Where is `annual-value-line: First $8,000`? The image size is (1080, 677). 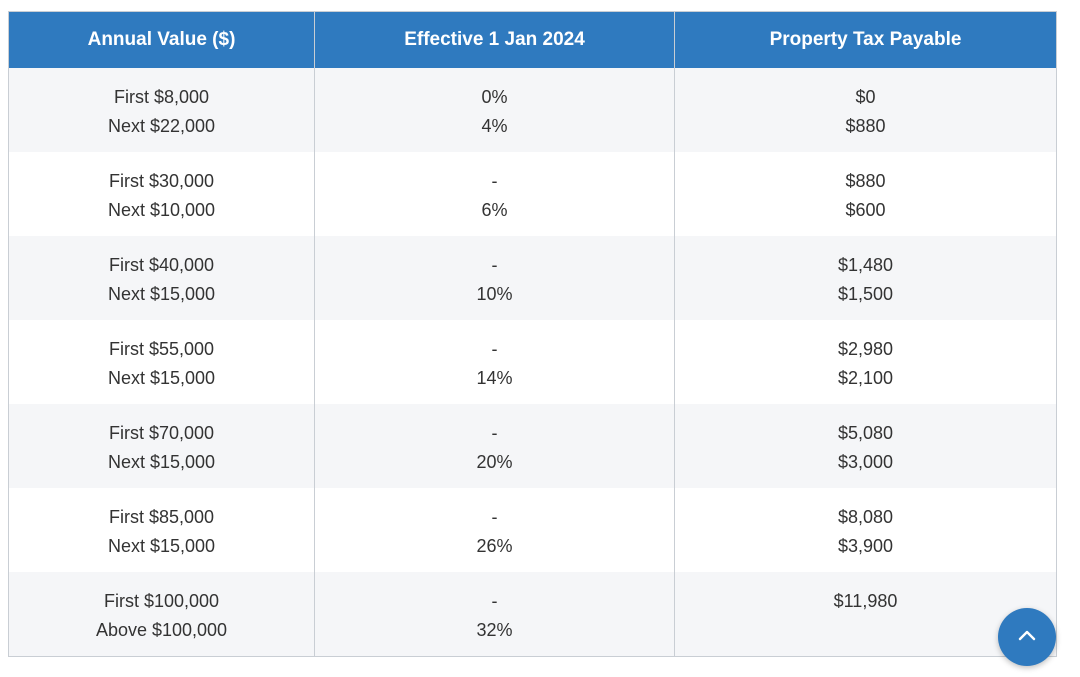
annual-value-line: First $8,000 is located at coordinates (161, 97).